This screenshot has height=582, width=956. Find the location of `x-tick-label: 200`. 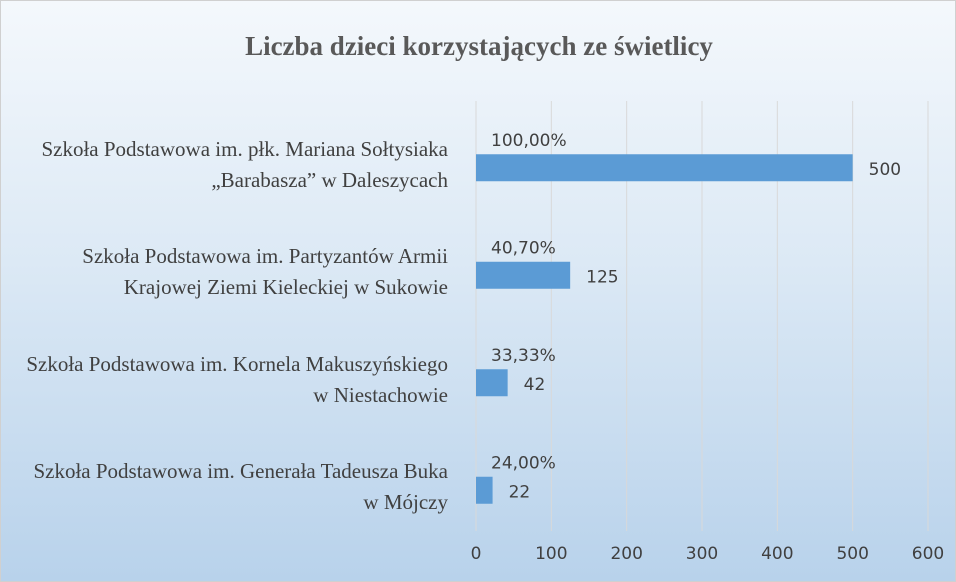

x-tick-label: 200 is located at coordinates (626, 554).